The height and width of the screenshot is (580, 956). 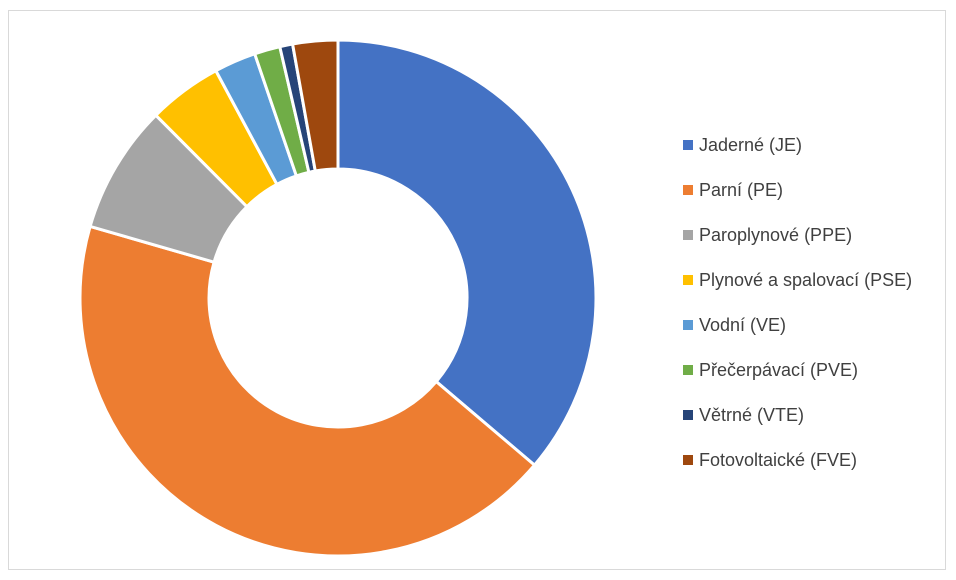 I want to click on legend-item: Vodní (VE), so click(x=734, y=325).